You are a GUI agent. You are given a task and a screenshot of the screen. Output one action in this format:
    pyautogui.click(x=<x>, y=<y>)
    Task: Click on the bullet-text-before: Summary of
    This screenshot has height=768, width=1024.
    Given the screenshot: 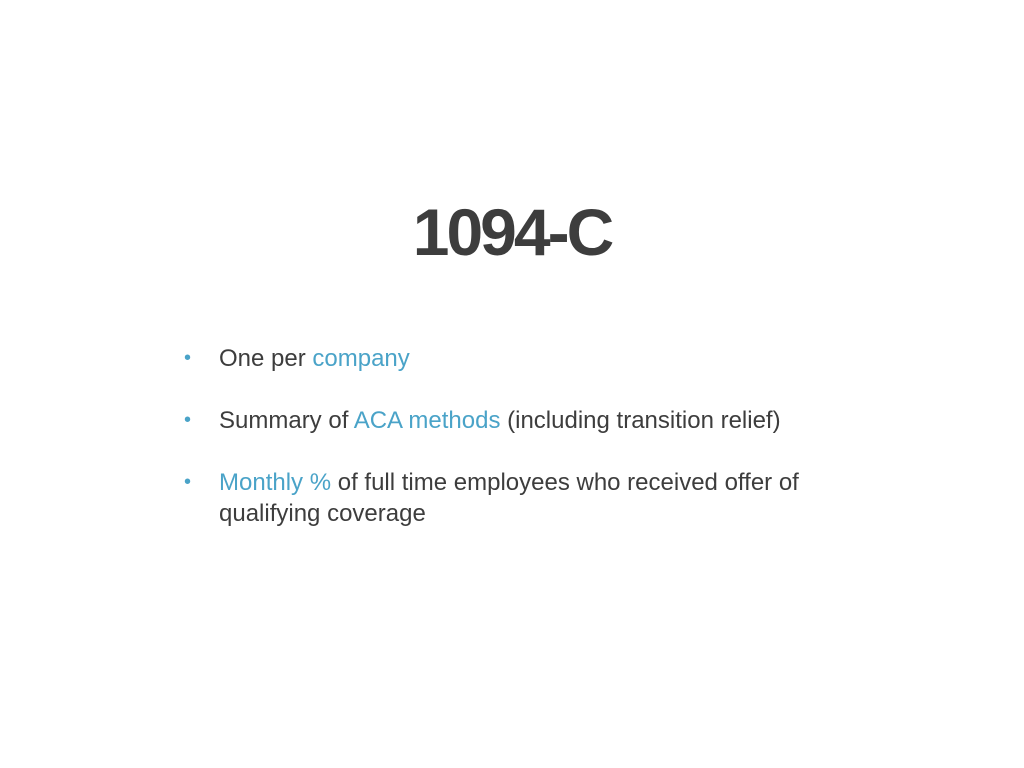 What is the action you would take?
    pyautogui.click(x=286, y=420)
    